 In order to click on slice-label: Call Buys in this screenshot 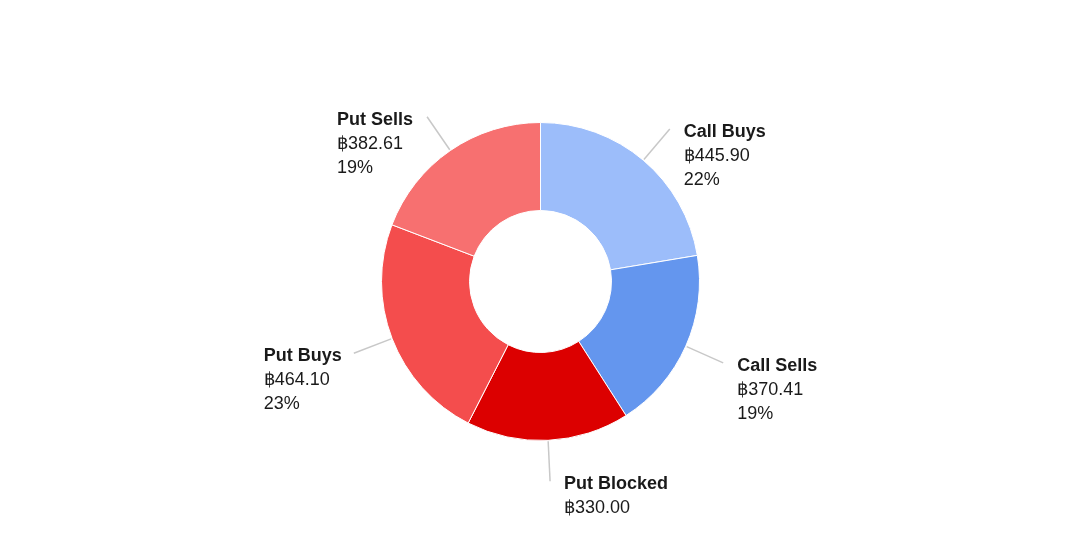, I will do `click(724, 130)`.